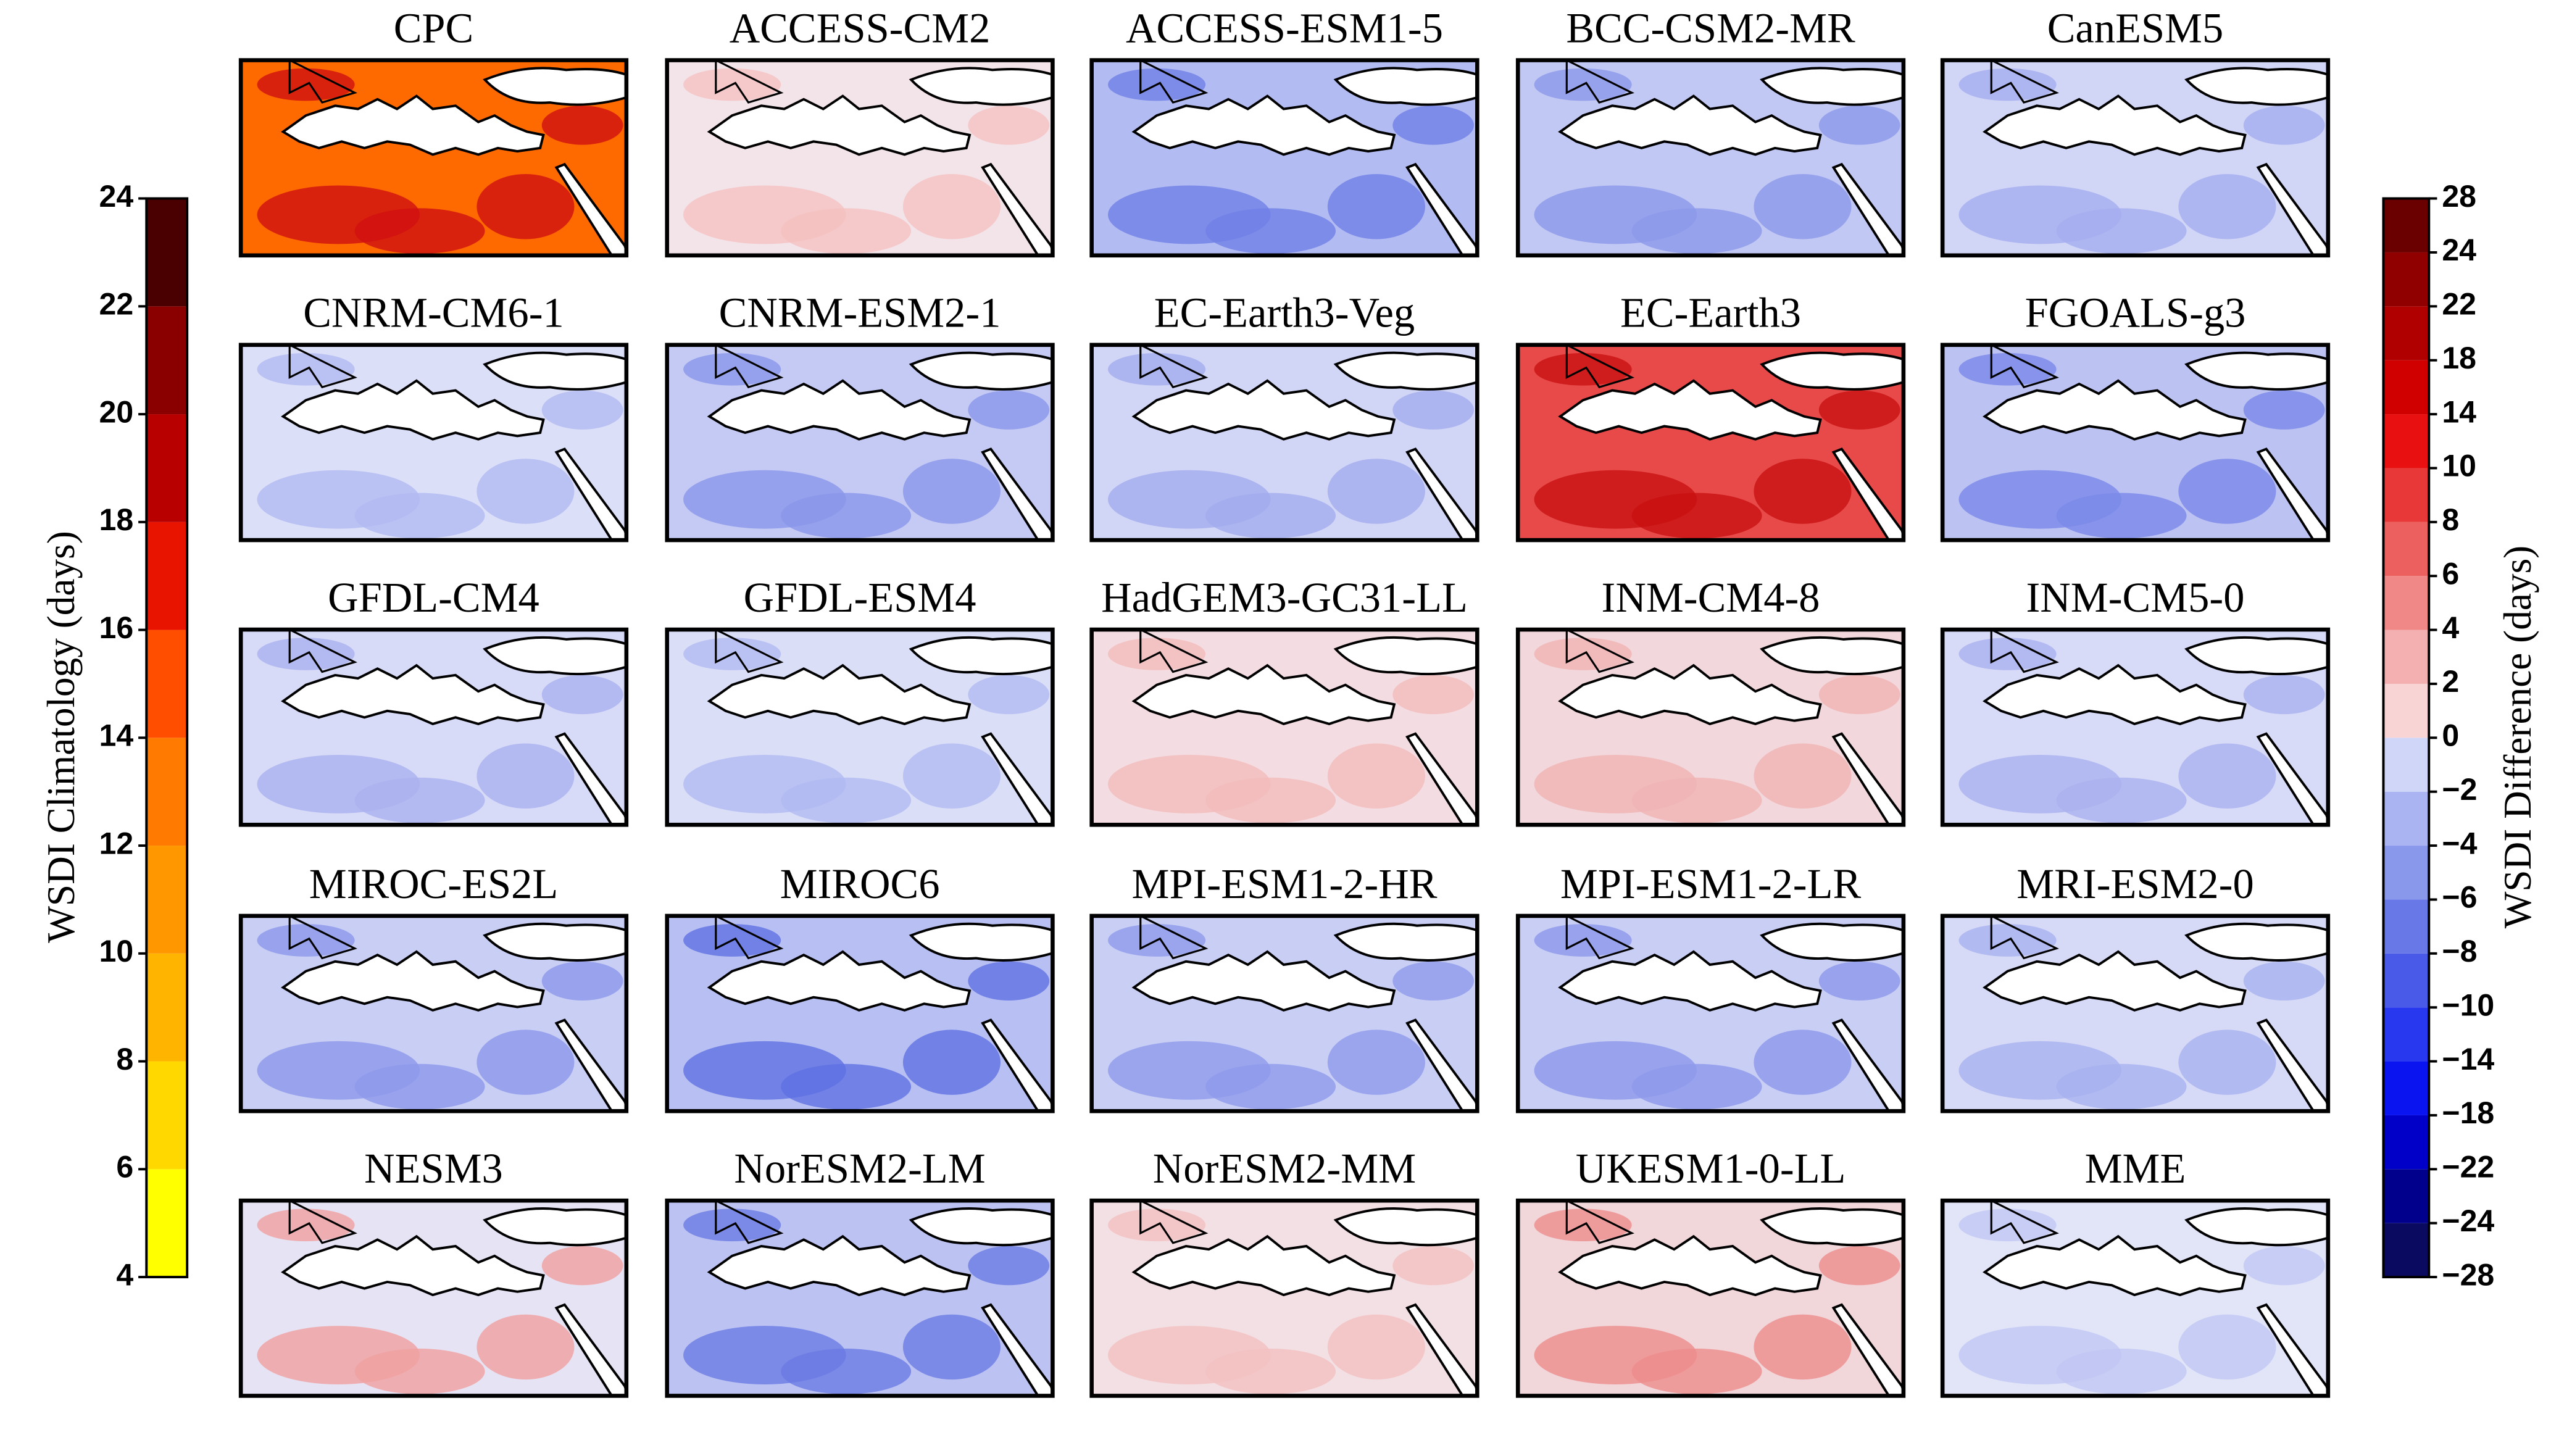 The width and height of the screenshot is (2551, 1456). What do you see at coordinates (2459, 304) in the screenshot?
I see `colorbar-tick-label: 22` at bounding box center [2459, 304].